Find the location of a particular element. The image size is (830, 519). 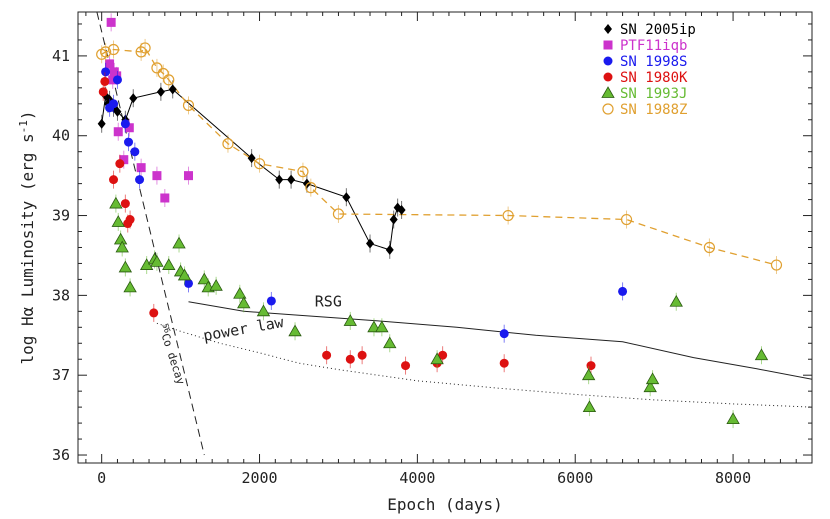

co-decay-superscript: 56 is located at coordinates (166, 328).